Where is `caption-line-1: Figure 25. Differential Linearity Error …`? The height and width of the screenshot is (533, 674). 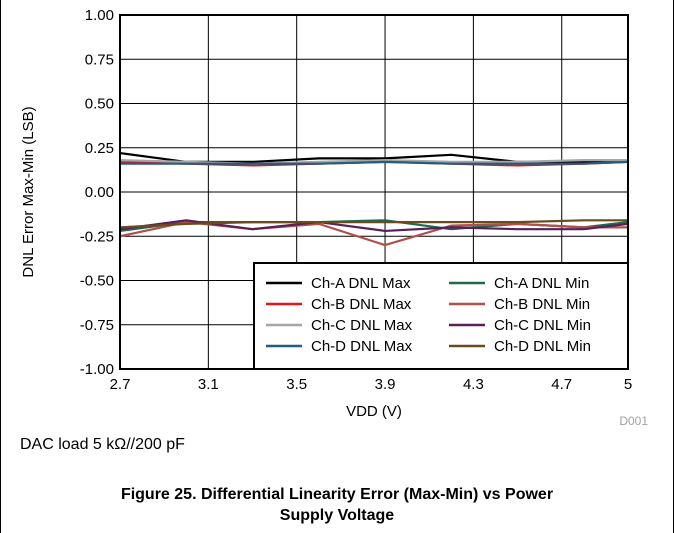
caption-line-1: Figure 25. Differential Linearity Error … is located at coordinates (337, 494).